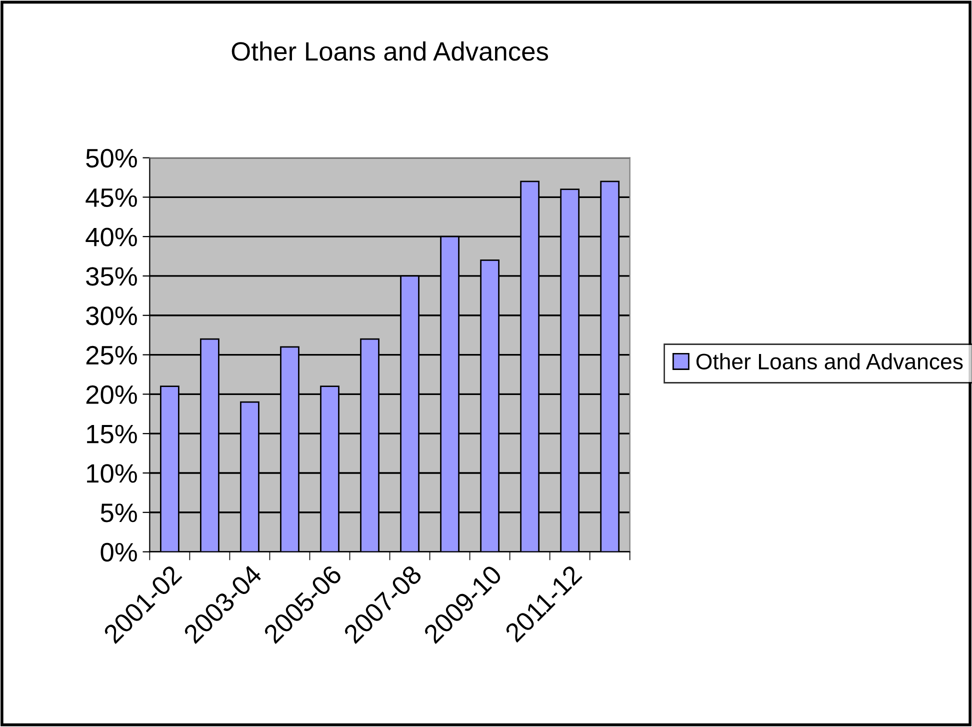  What do you see at coordinates (111, 197) in the screenshot?
I see `y-tick-label: 45%` at bounding box center [111, 197].